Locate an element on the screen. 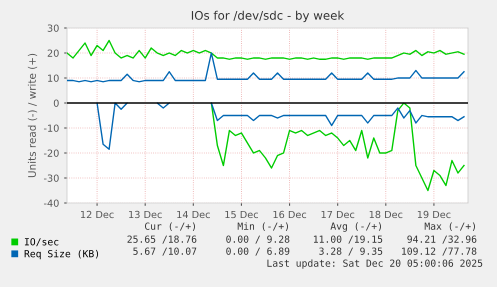  x-tick-label: 15 Dec is located at coordinates (241, 214).